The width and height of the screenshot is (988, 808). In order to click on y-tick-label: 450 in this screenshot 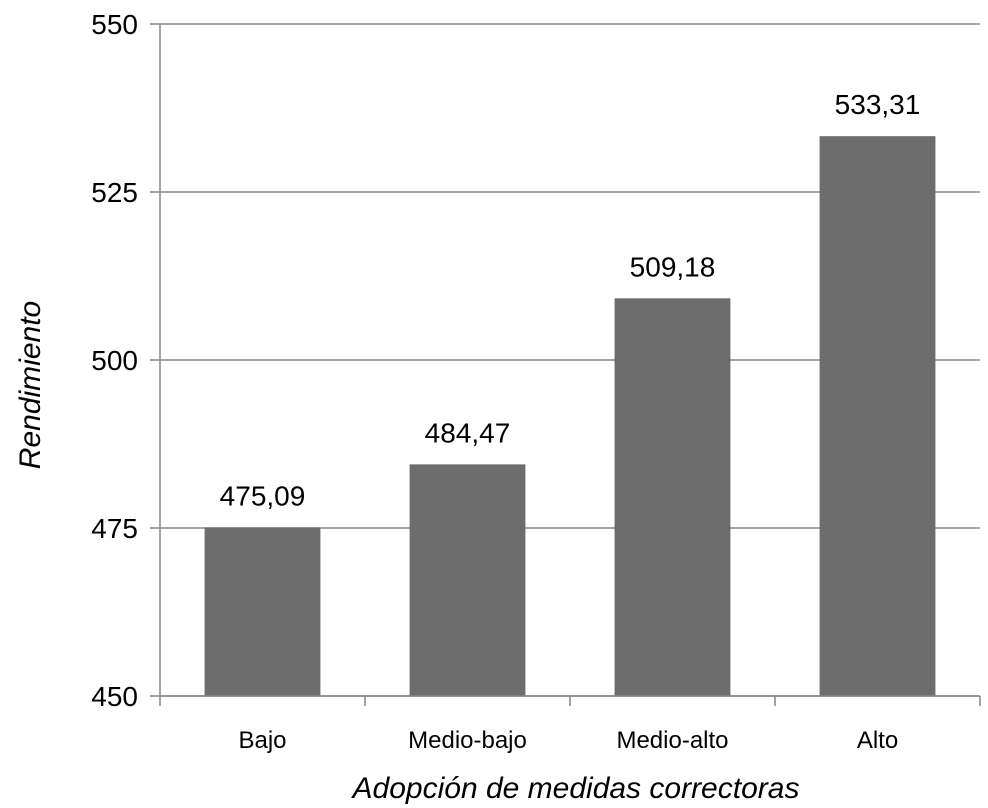, I will do `click(114, 696)`.